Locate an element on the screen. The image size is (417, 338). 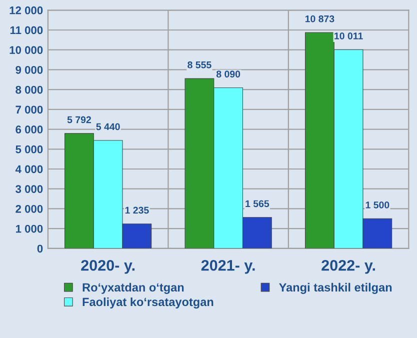
data-label: 10 873 is located at coordinates (319, 18).